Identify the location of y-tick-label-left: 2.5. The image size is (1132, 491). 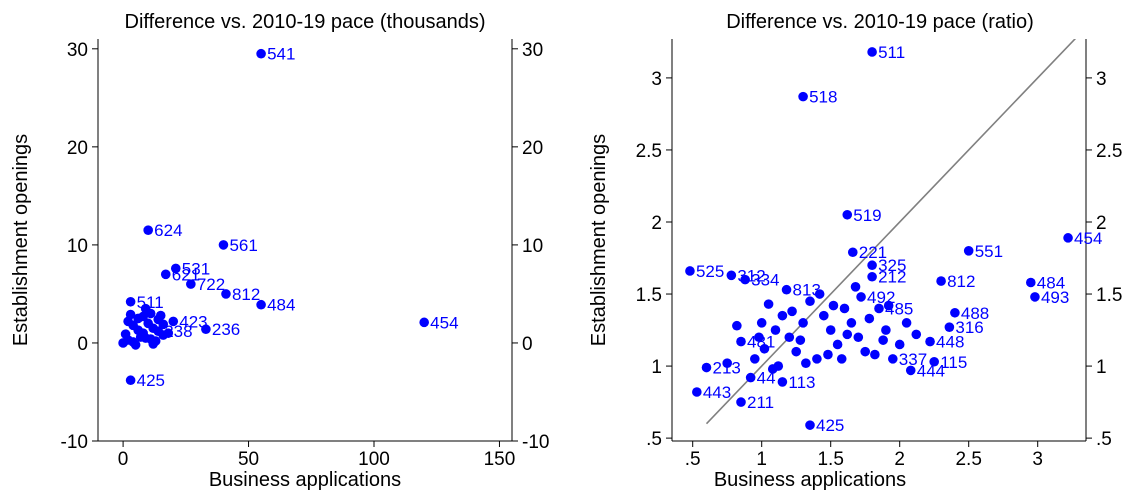
(649, 151).